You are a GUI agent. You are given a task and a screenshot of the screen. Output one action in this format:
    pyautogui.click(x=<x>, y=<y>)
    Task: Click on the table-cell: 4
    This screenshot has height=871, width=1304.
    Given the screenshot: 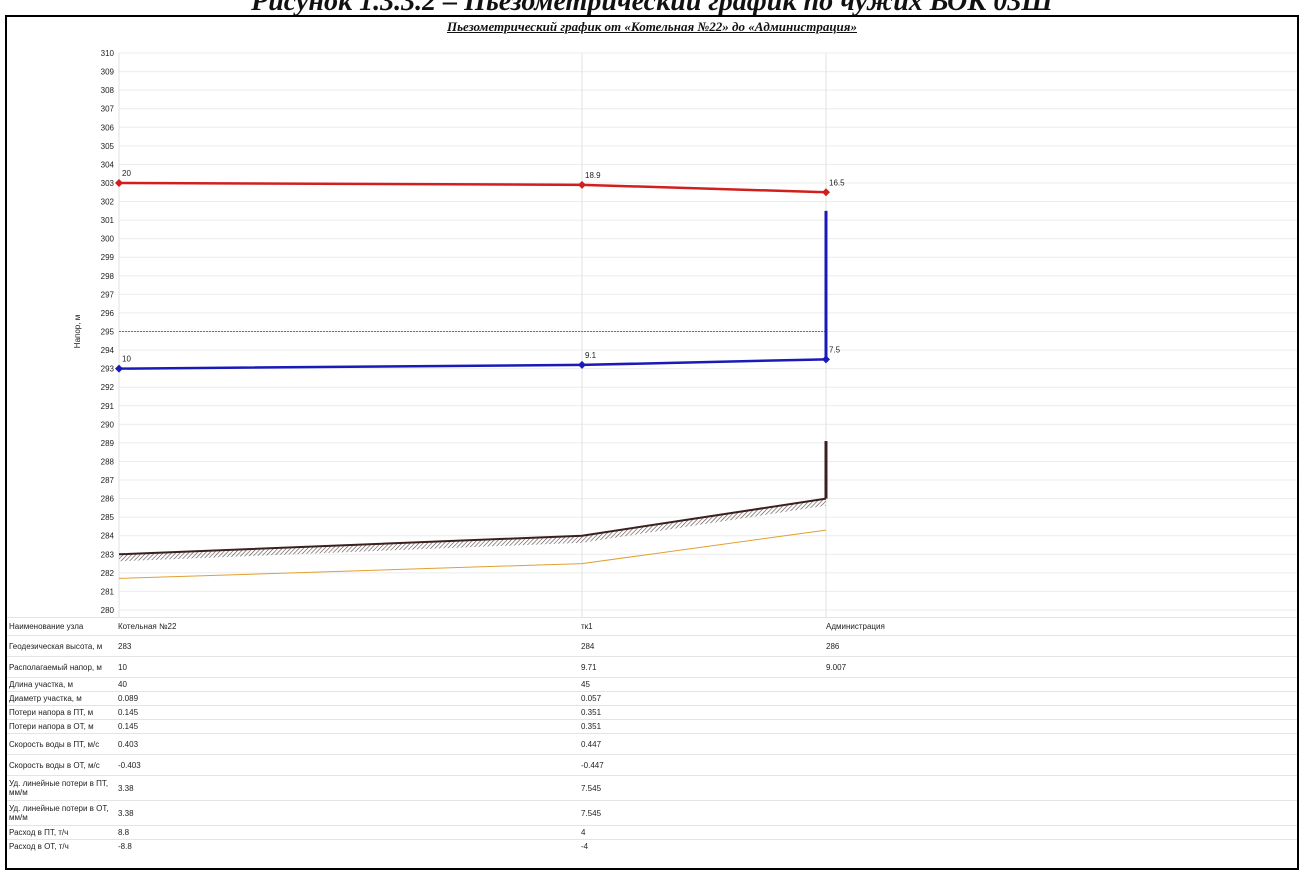 What is the action you would take?
    pyautogui.click(x=701, y=832)
    